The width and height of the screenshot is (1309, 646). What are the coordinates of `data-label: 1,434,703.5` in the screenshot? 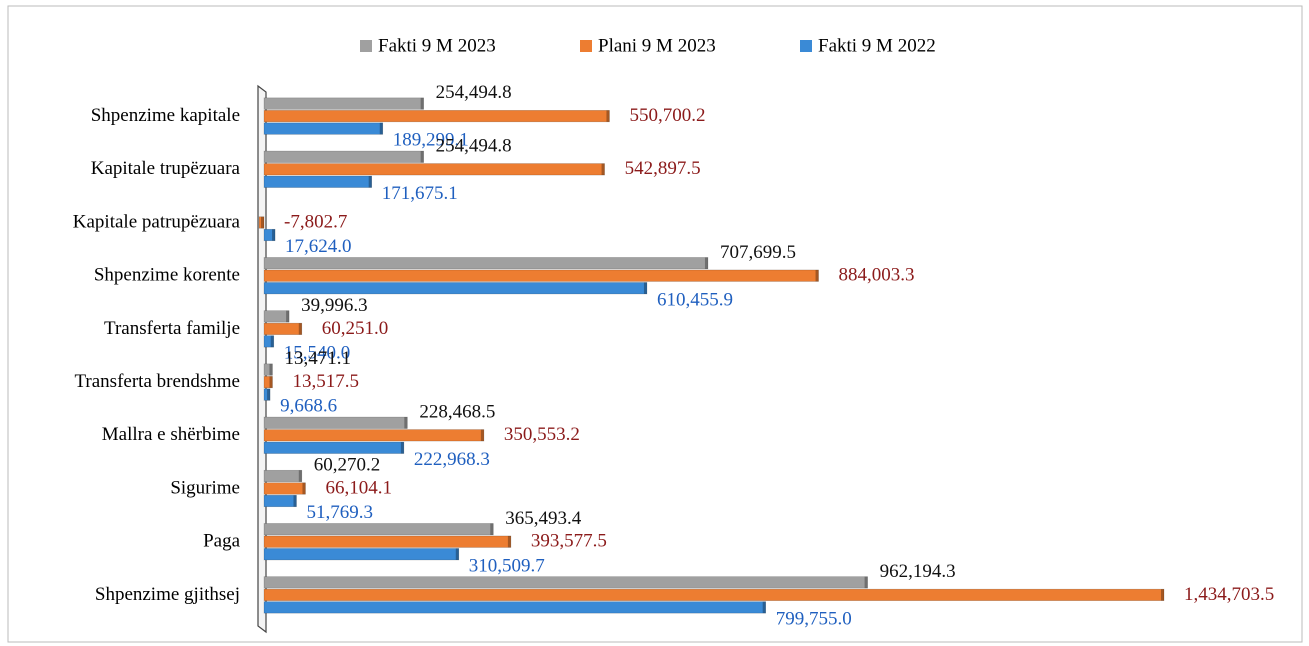 It's located at (1229, 594).